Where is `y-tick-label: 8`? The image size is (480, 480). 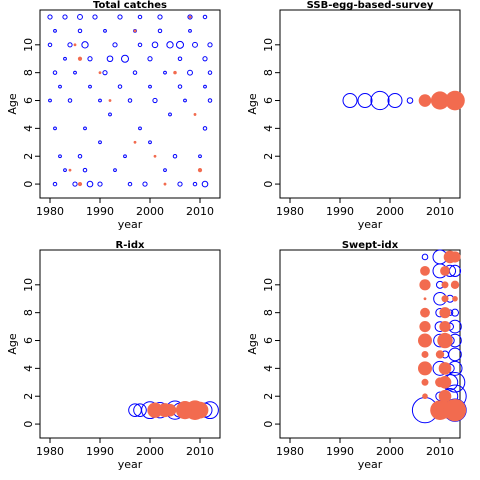
y-tick-label: 8 is located at coordinates (28, 312).